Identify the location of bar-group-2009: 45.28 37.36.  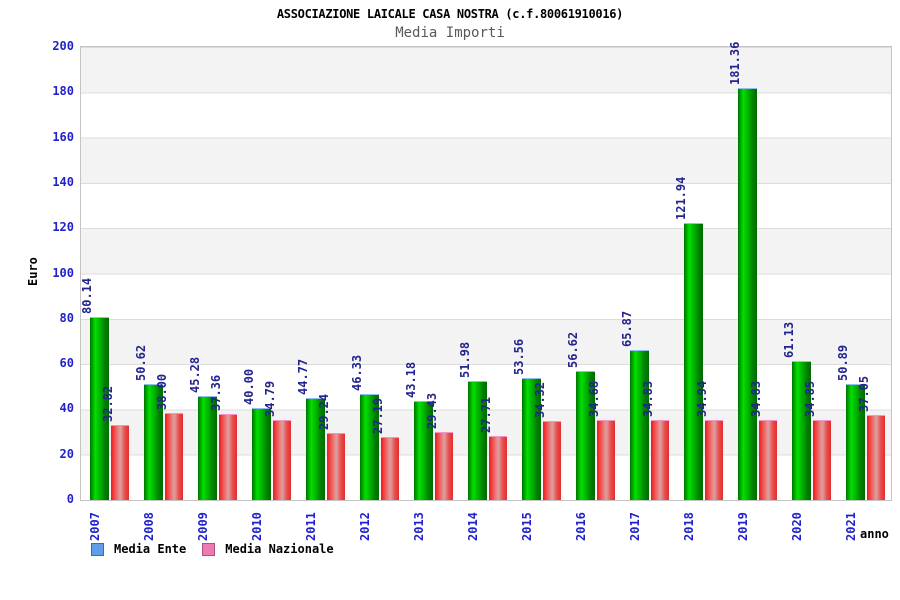
(215, 273).